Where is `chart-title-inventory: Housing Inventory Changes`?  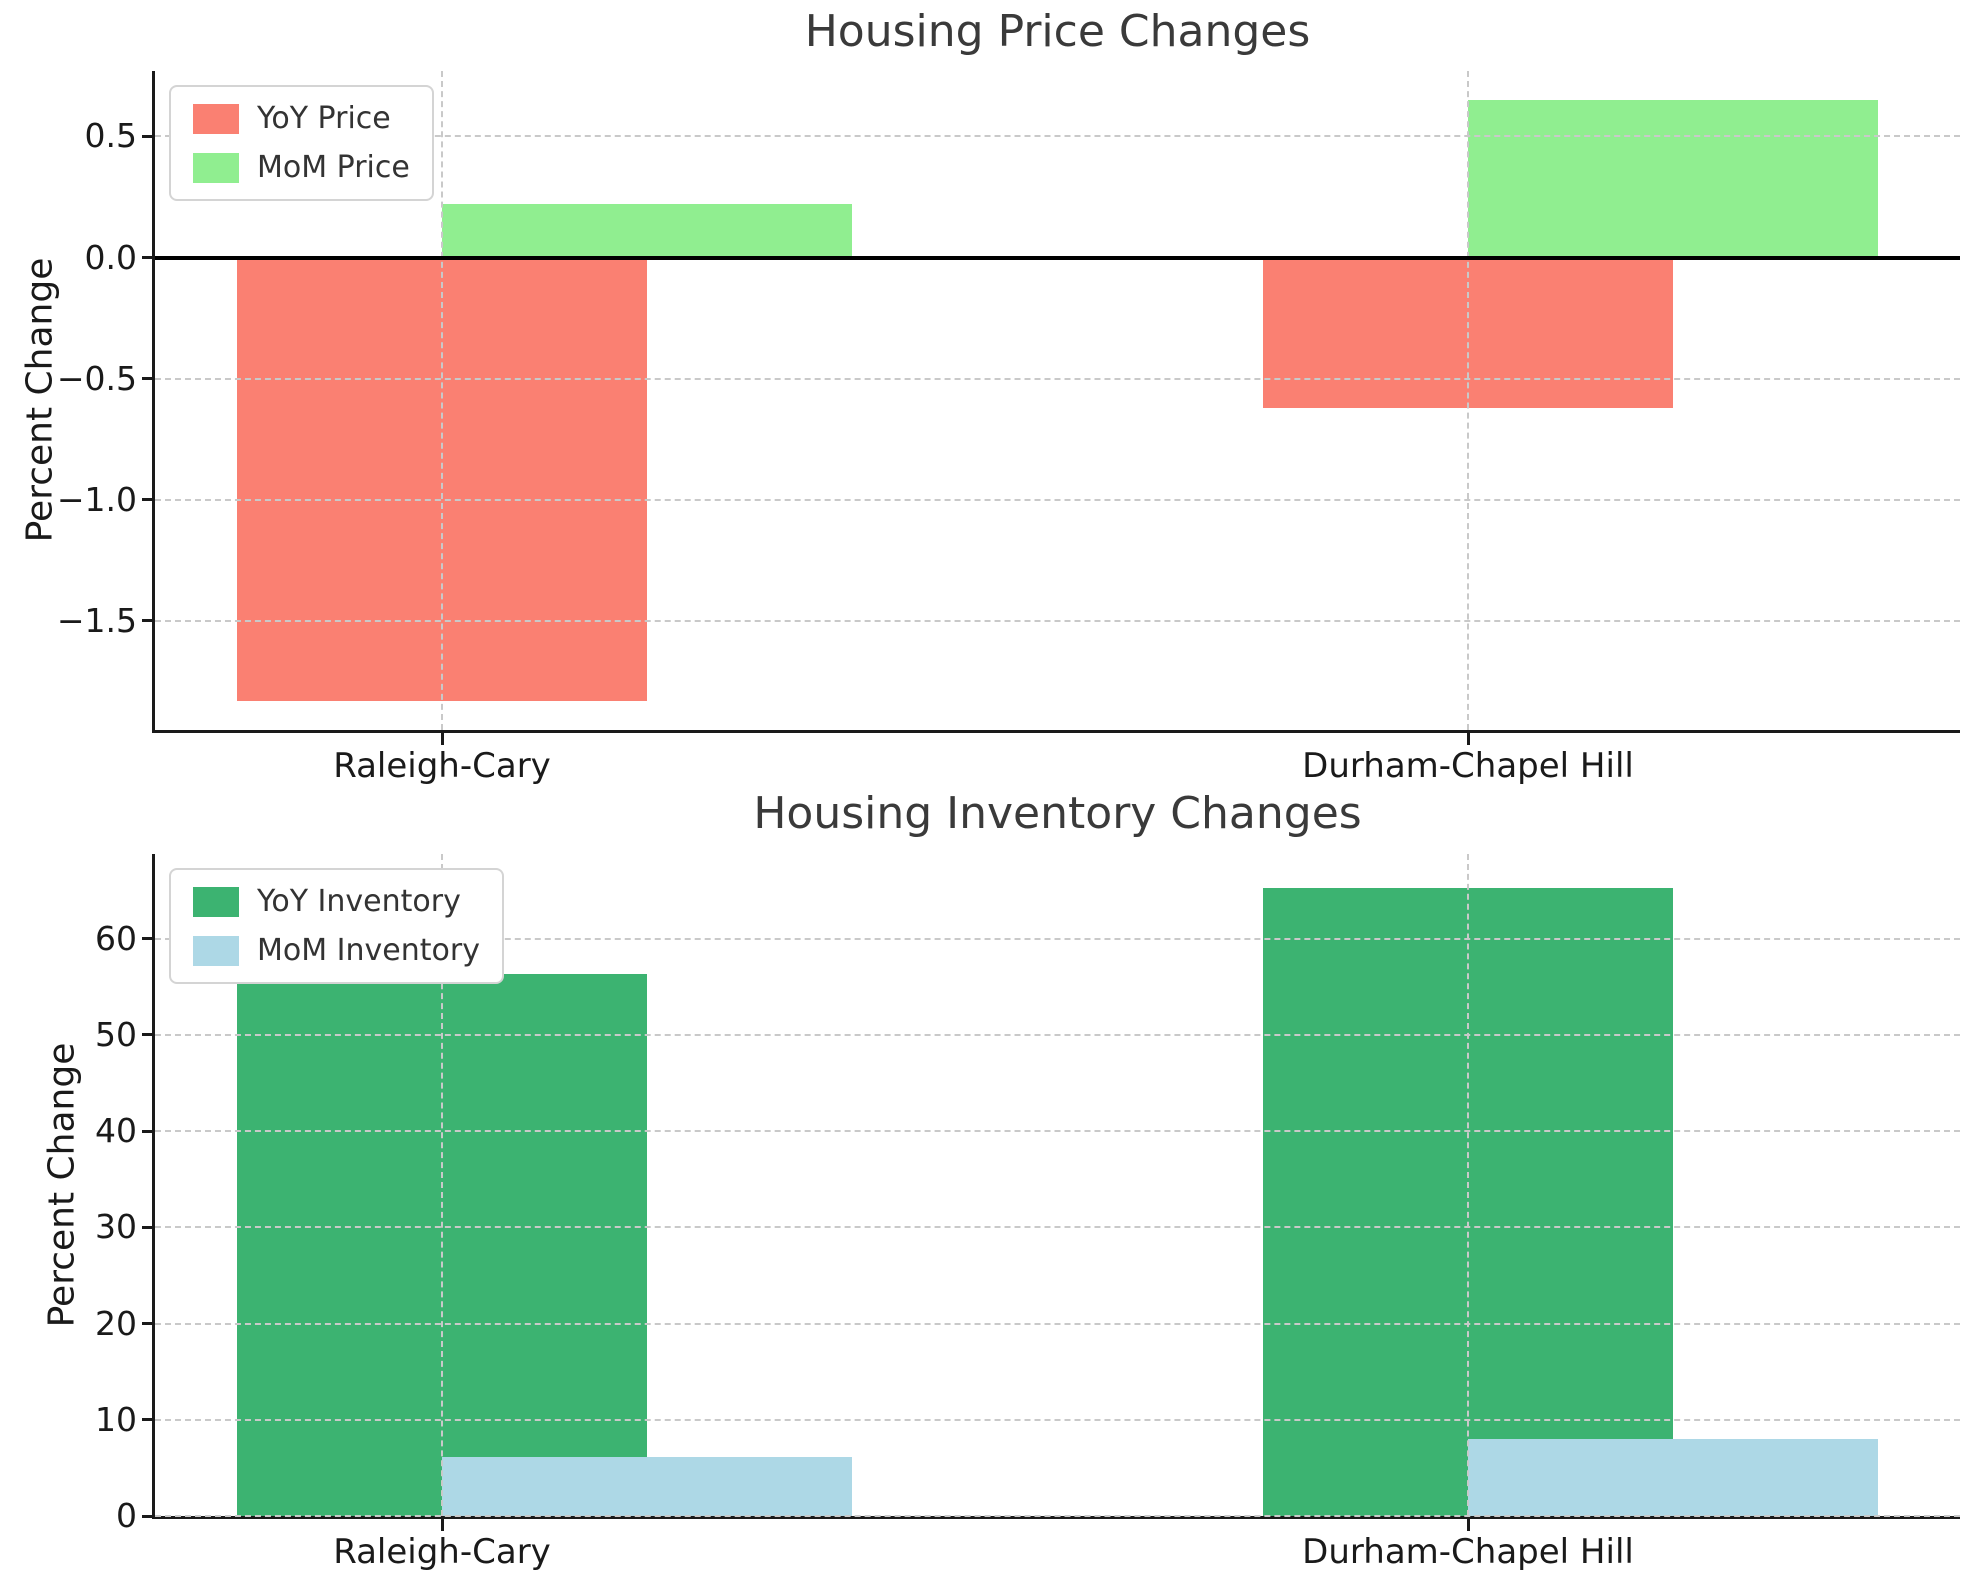 chart-title-inventory: Housing Inventory Changes is located at coordinates (1057, 813).